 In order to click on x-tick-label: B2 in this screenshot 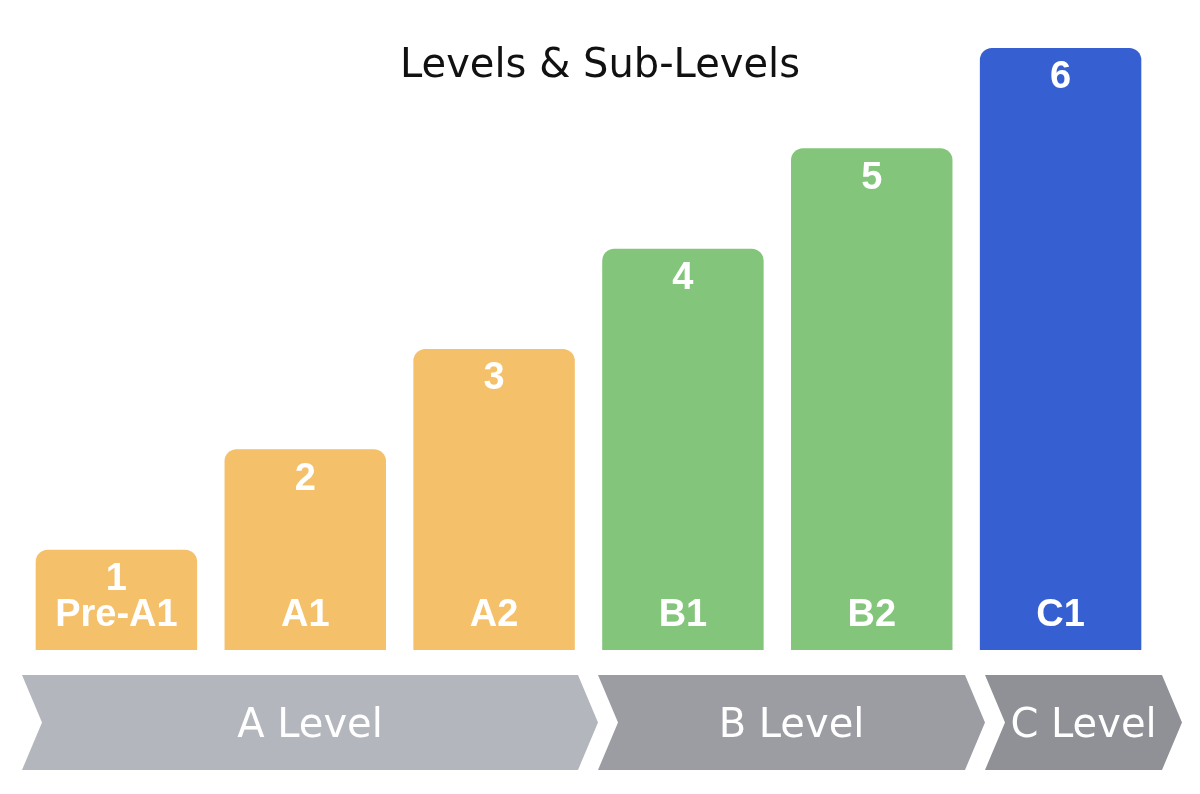, I will do `click(872, 613)`.